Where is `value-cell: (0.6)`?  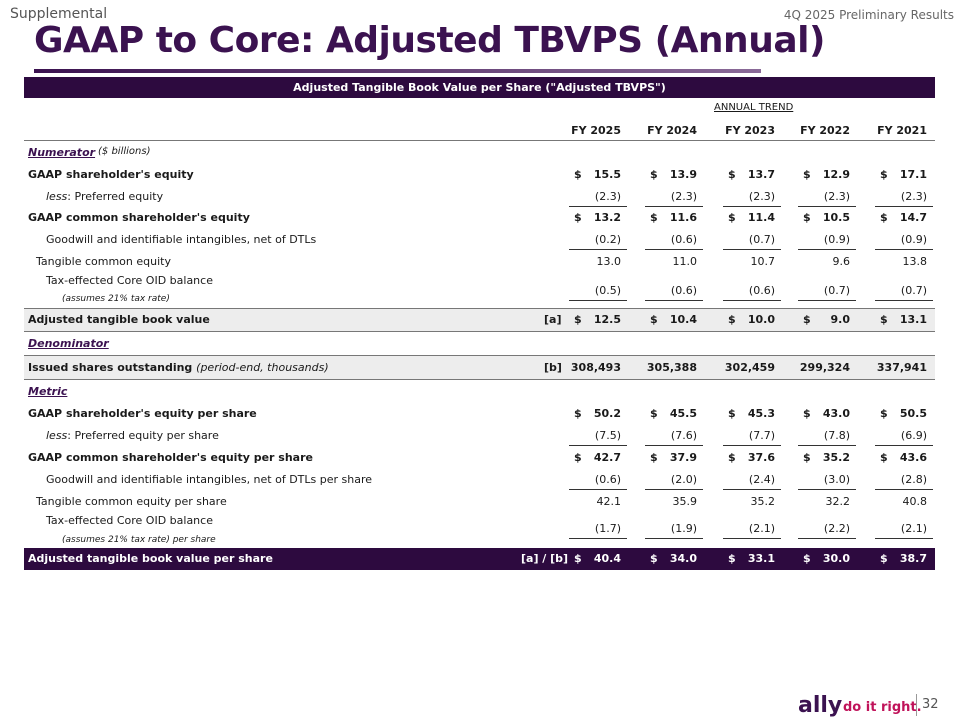
value-cell: (0.6) is located at coordinates (607, 479).